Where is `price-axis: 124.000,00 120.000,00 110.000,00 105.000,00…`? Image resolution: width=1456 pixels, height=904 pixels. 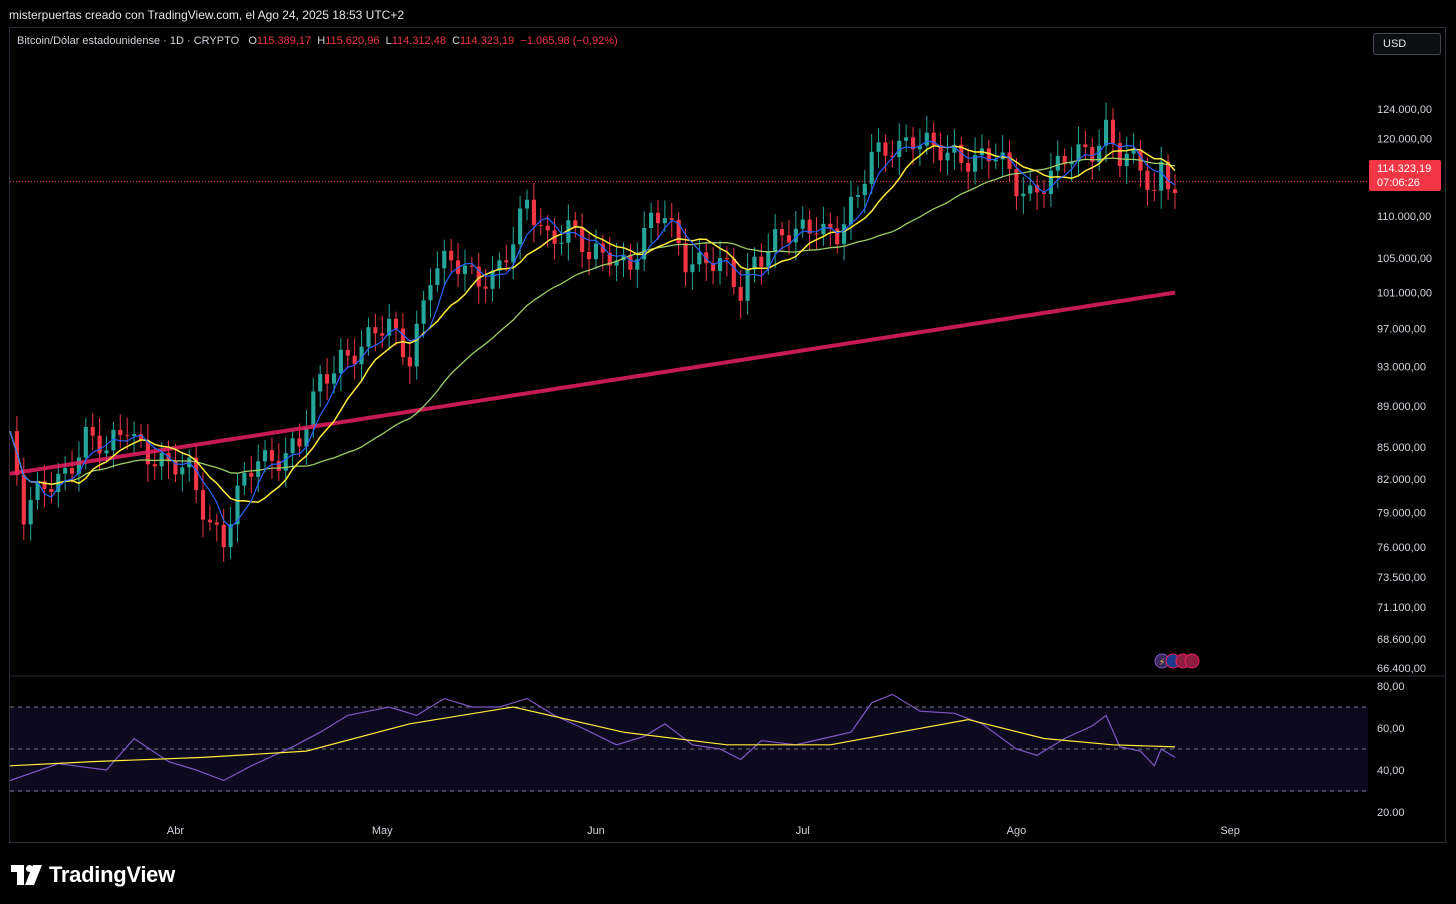
price-axis: 124.000,00 120.000,00 110.000,00 105.000,00… is located at coordinates (1404, 389).